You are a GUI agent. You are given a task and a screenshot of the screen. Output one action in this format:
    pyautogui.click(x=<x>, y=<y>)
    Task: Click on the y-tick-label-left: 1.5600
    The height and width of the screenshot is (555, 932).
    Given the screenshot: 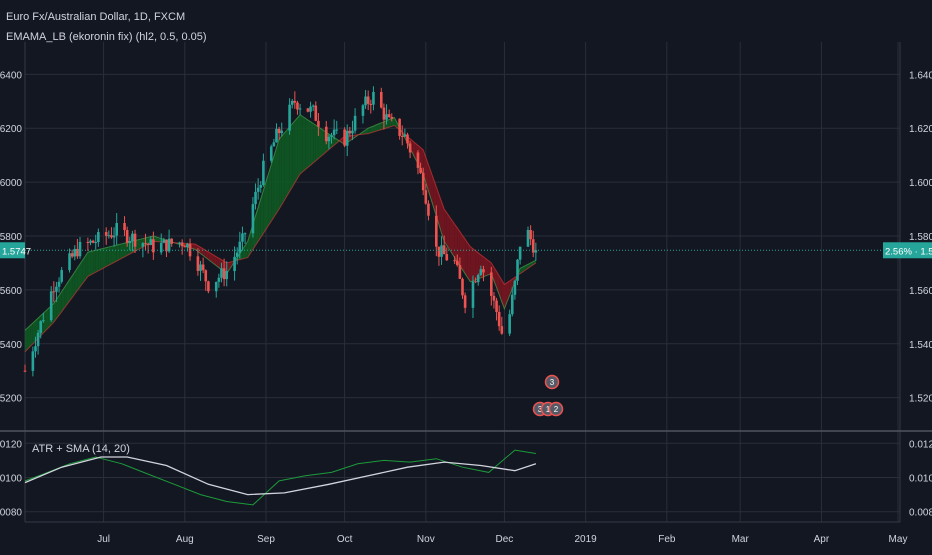 What is the action you would take?
    pyautogui.click(x=11, y=291)
    